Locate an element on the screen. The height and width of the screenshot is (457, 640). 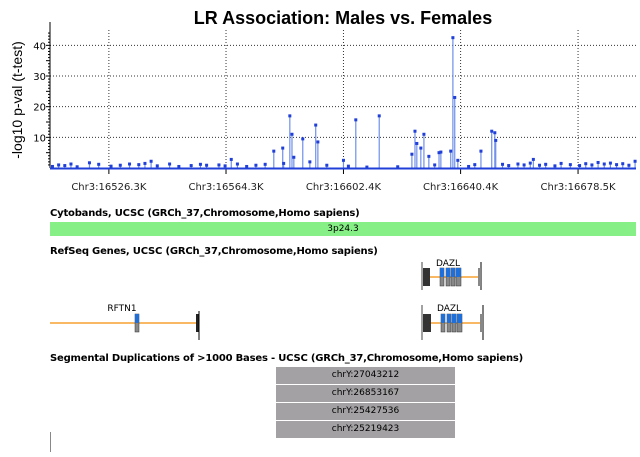
cytoband-label: 3p24.3 is located at coordinates (343, 229).